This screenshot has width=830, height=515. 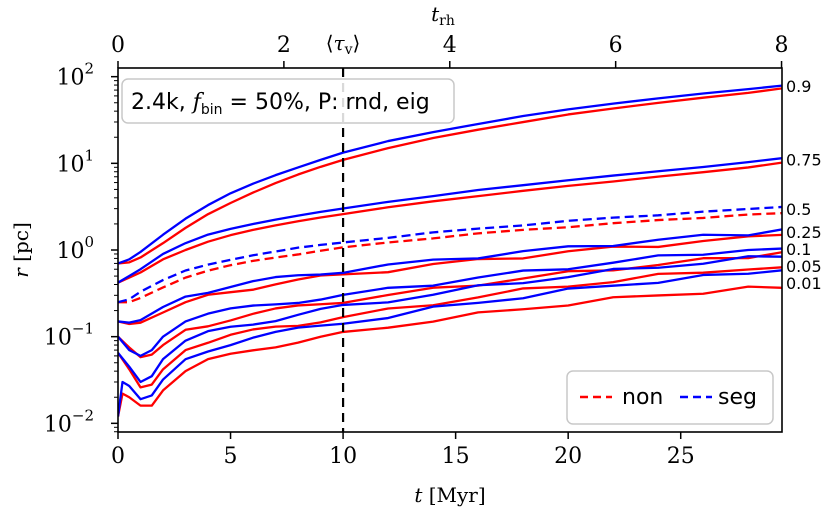 I want to click on fraction-label: 0.1, so click(x=798, y=249).